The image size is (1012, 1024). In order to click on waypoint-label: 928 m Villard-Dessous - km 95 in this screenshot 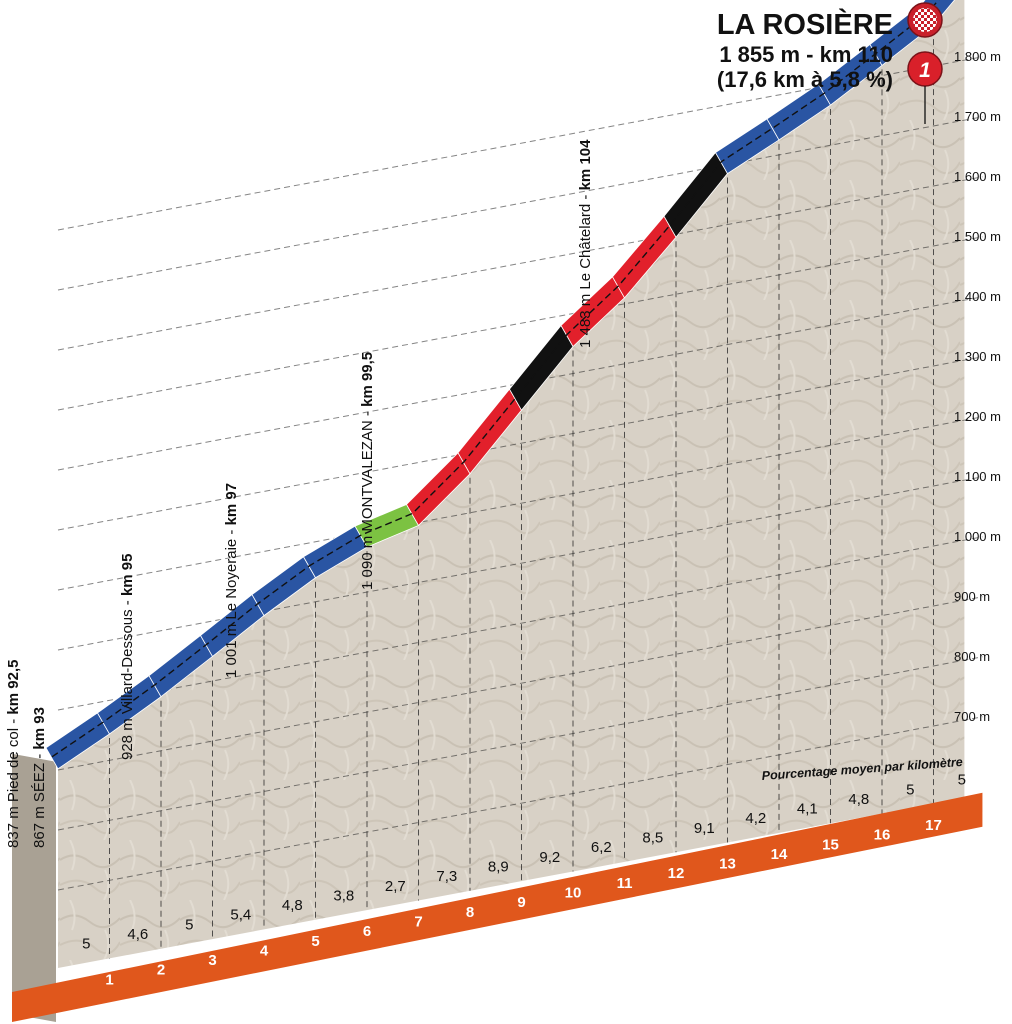, I will do `click(127, 657)`.